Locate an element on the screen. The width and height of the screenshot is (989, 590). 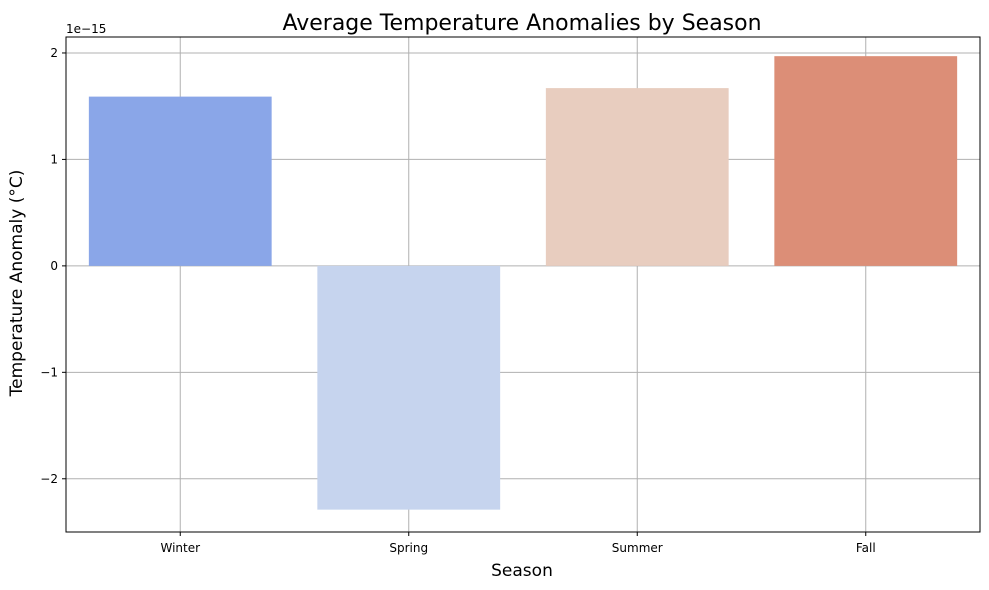
bar-fall is located at coordinates (866, 161).